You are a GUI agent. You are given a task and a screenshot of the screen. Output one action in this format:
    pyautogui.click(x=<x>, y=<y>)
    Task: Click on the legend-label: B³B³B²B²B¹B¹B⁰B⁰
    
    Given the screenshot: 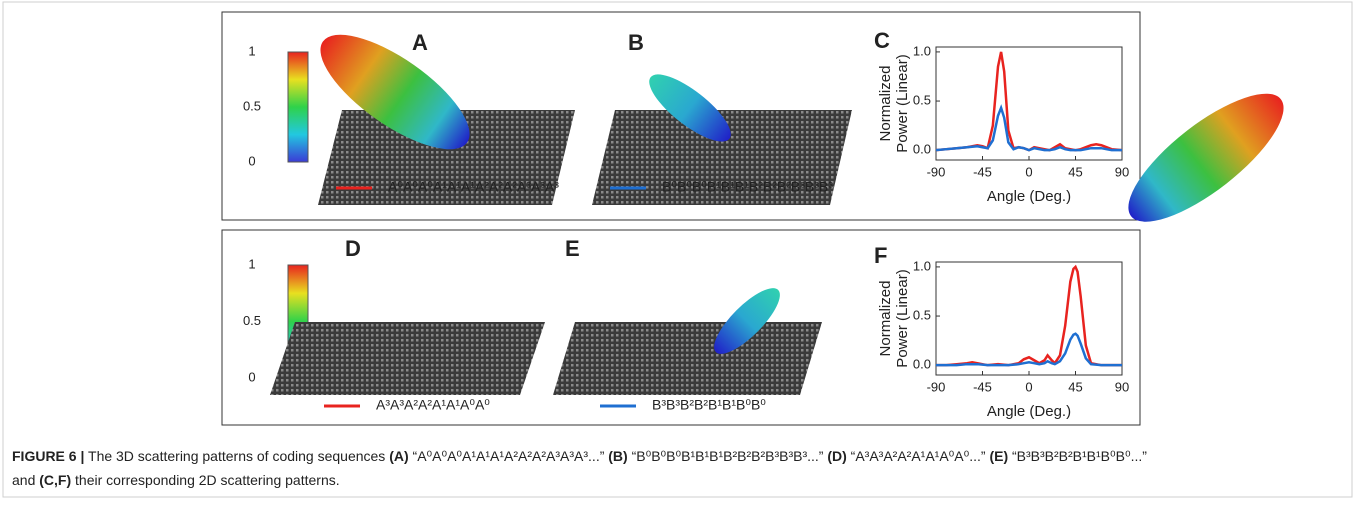 What is the action you would take?
    pyautogui.click(x=709, y=405)
    